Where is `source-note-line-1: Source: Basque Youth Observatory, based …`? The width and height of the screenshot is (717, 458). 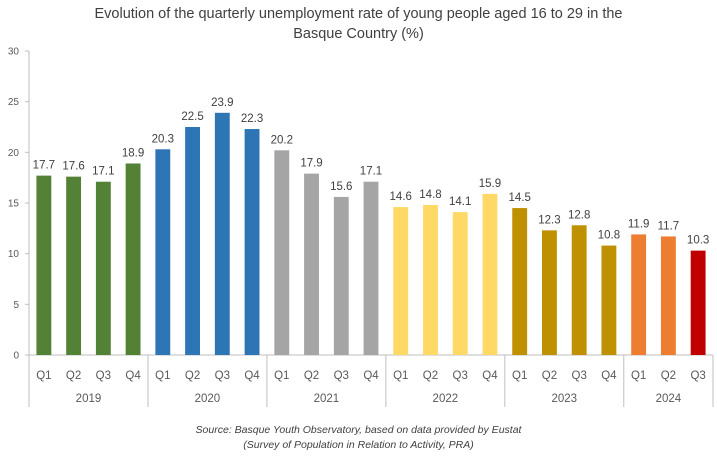 source-note-line-1: Source: Basque Youth Observatory, based … is located at coordinates (358, 430).